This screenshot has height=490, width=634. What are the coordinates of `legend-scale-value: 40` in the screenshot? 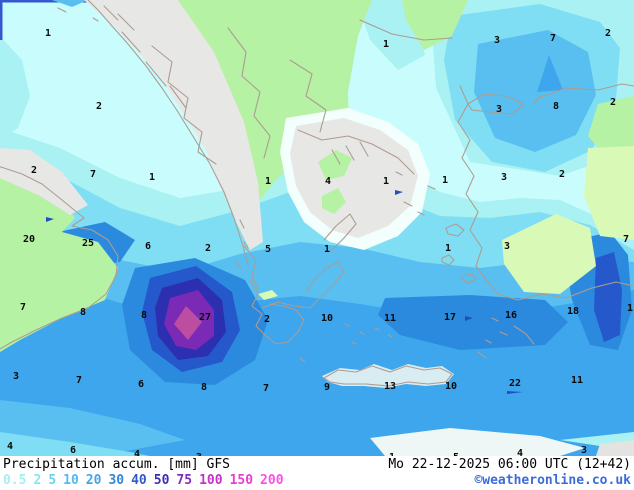 It's located at (139, 480).